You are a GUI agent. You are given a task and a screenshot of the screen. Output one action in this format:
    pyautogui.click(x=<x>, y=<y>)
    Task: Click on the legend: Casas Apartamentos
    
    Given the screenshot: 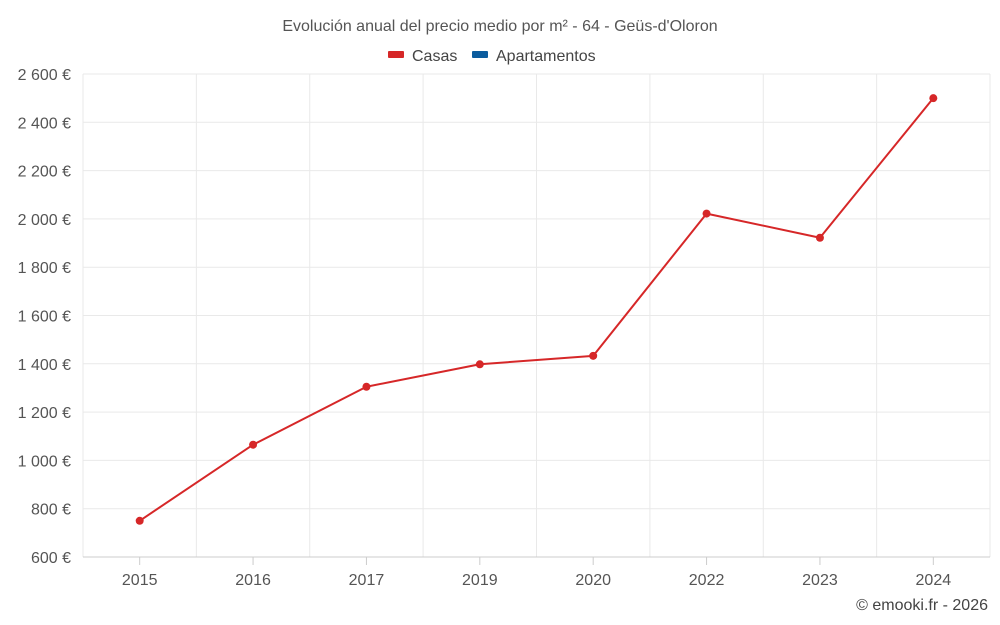 What is the action you would take?
    pyautogui.click(x=492, y=56)
    